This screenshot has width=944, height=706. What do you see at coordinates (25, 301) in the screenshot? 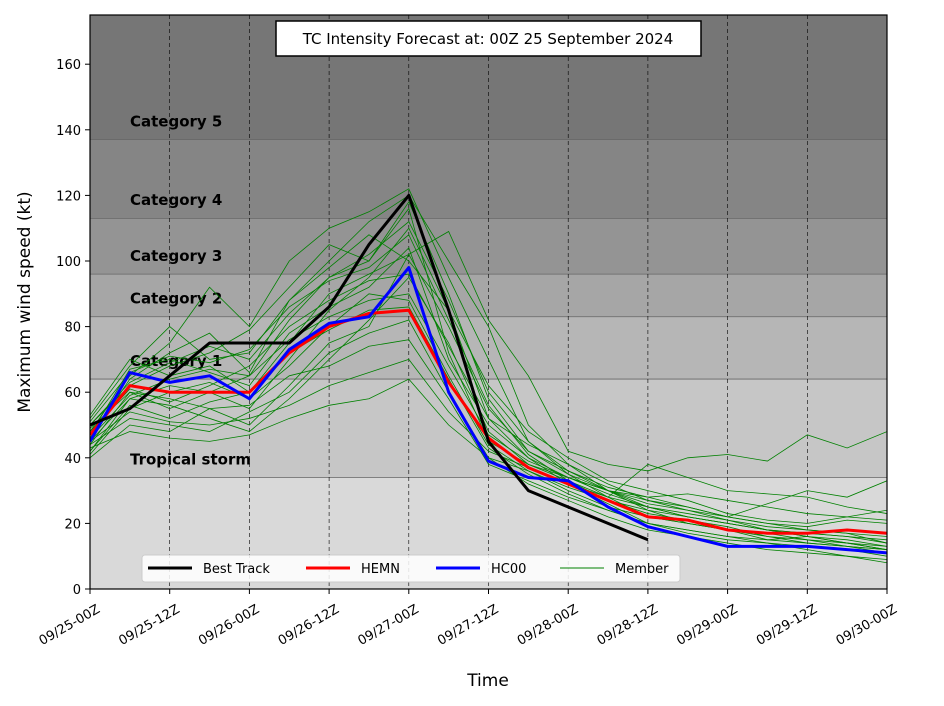
I see `y-axis-title: Maximum wind speed (kt)` at bounding box center [25, 301].